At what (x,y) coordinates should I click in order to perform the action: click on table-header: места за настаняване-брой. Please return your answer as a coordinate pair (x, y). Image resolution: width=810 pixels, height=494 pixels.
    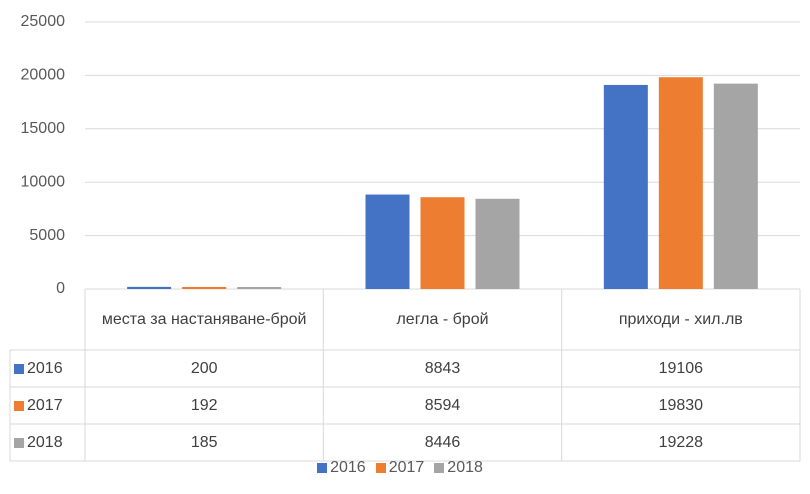
    Looking at the image, I should click on (204, 319).